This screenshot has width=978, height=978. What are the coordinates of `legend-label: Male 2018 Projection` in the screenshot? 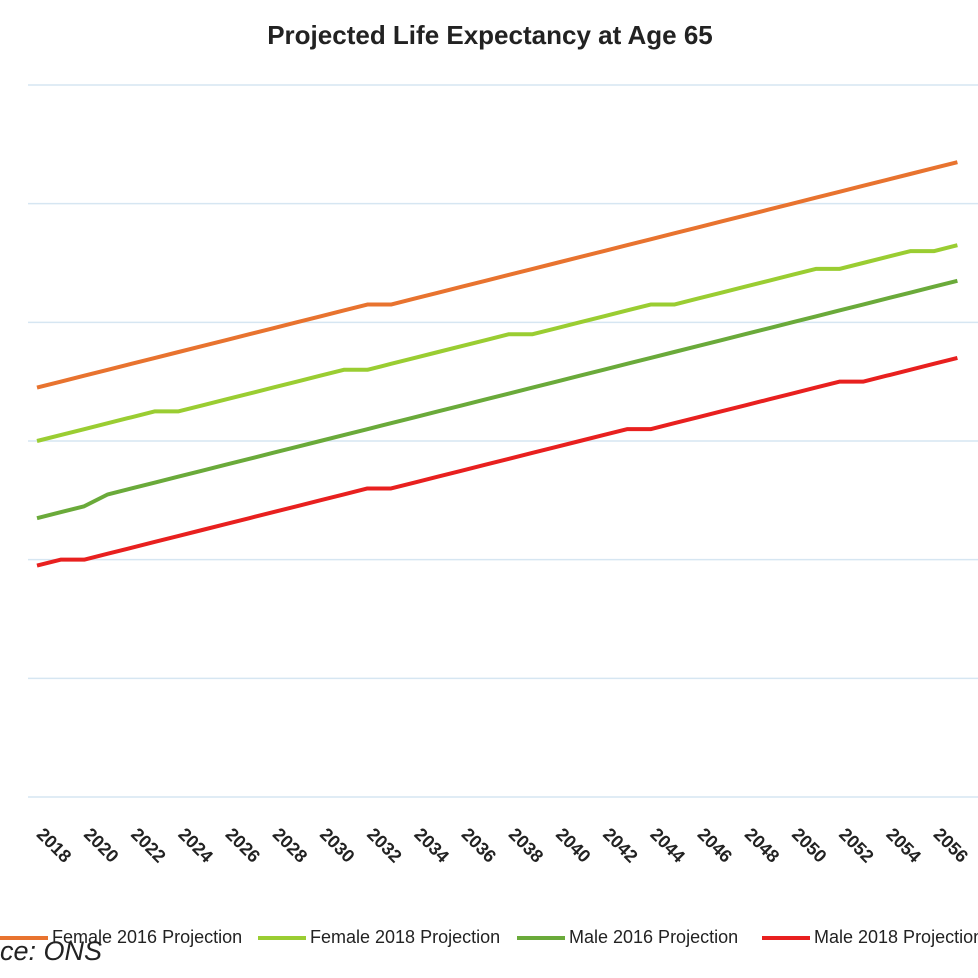 It's located at (896, 937).